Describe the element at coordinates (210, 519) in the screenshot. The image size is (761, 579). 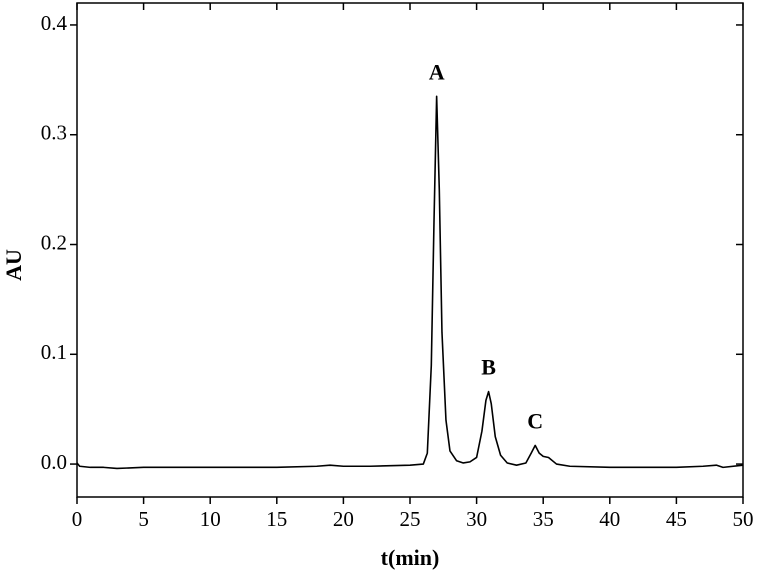
I see `x-tick-label: 10` at that location.